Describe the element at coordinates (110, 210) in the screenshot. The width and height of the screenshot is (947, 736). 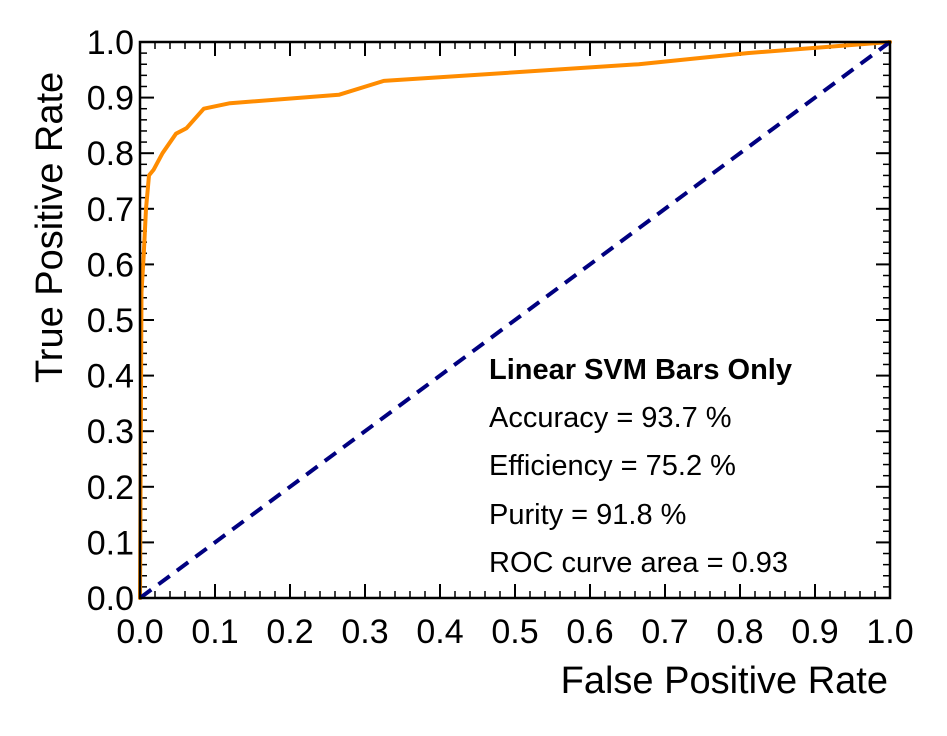
I see `y-tick-label: 0.7` at that location.